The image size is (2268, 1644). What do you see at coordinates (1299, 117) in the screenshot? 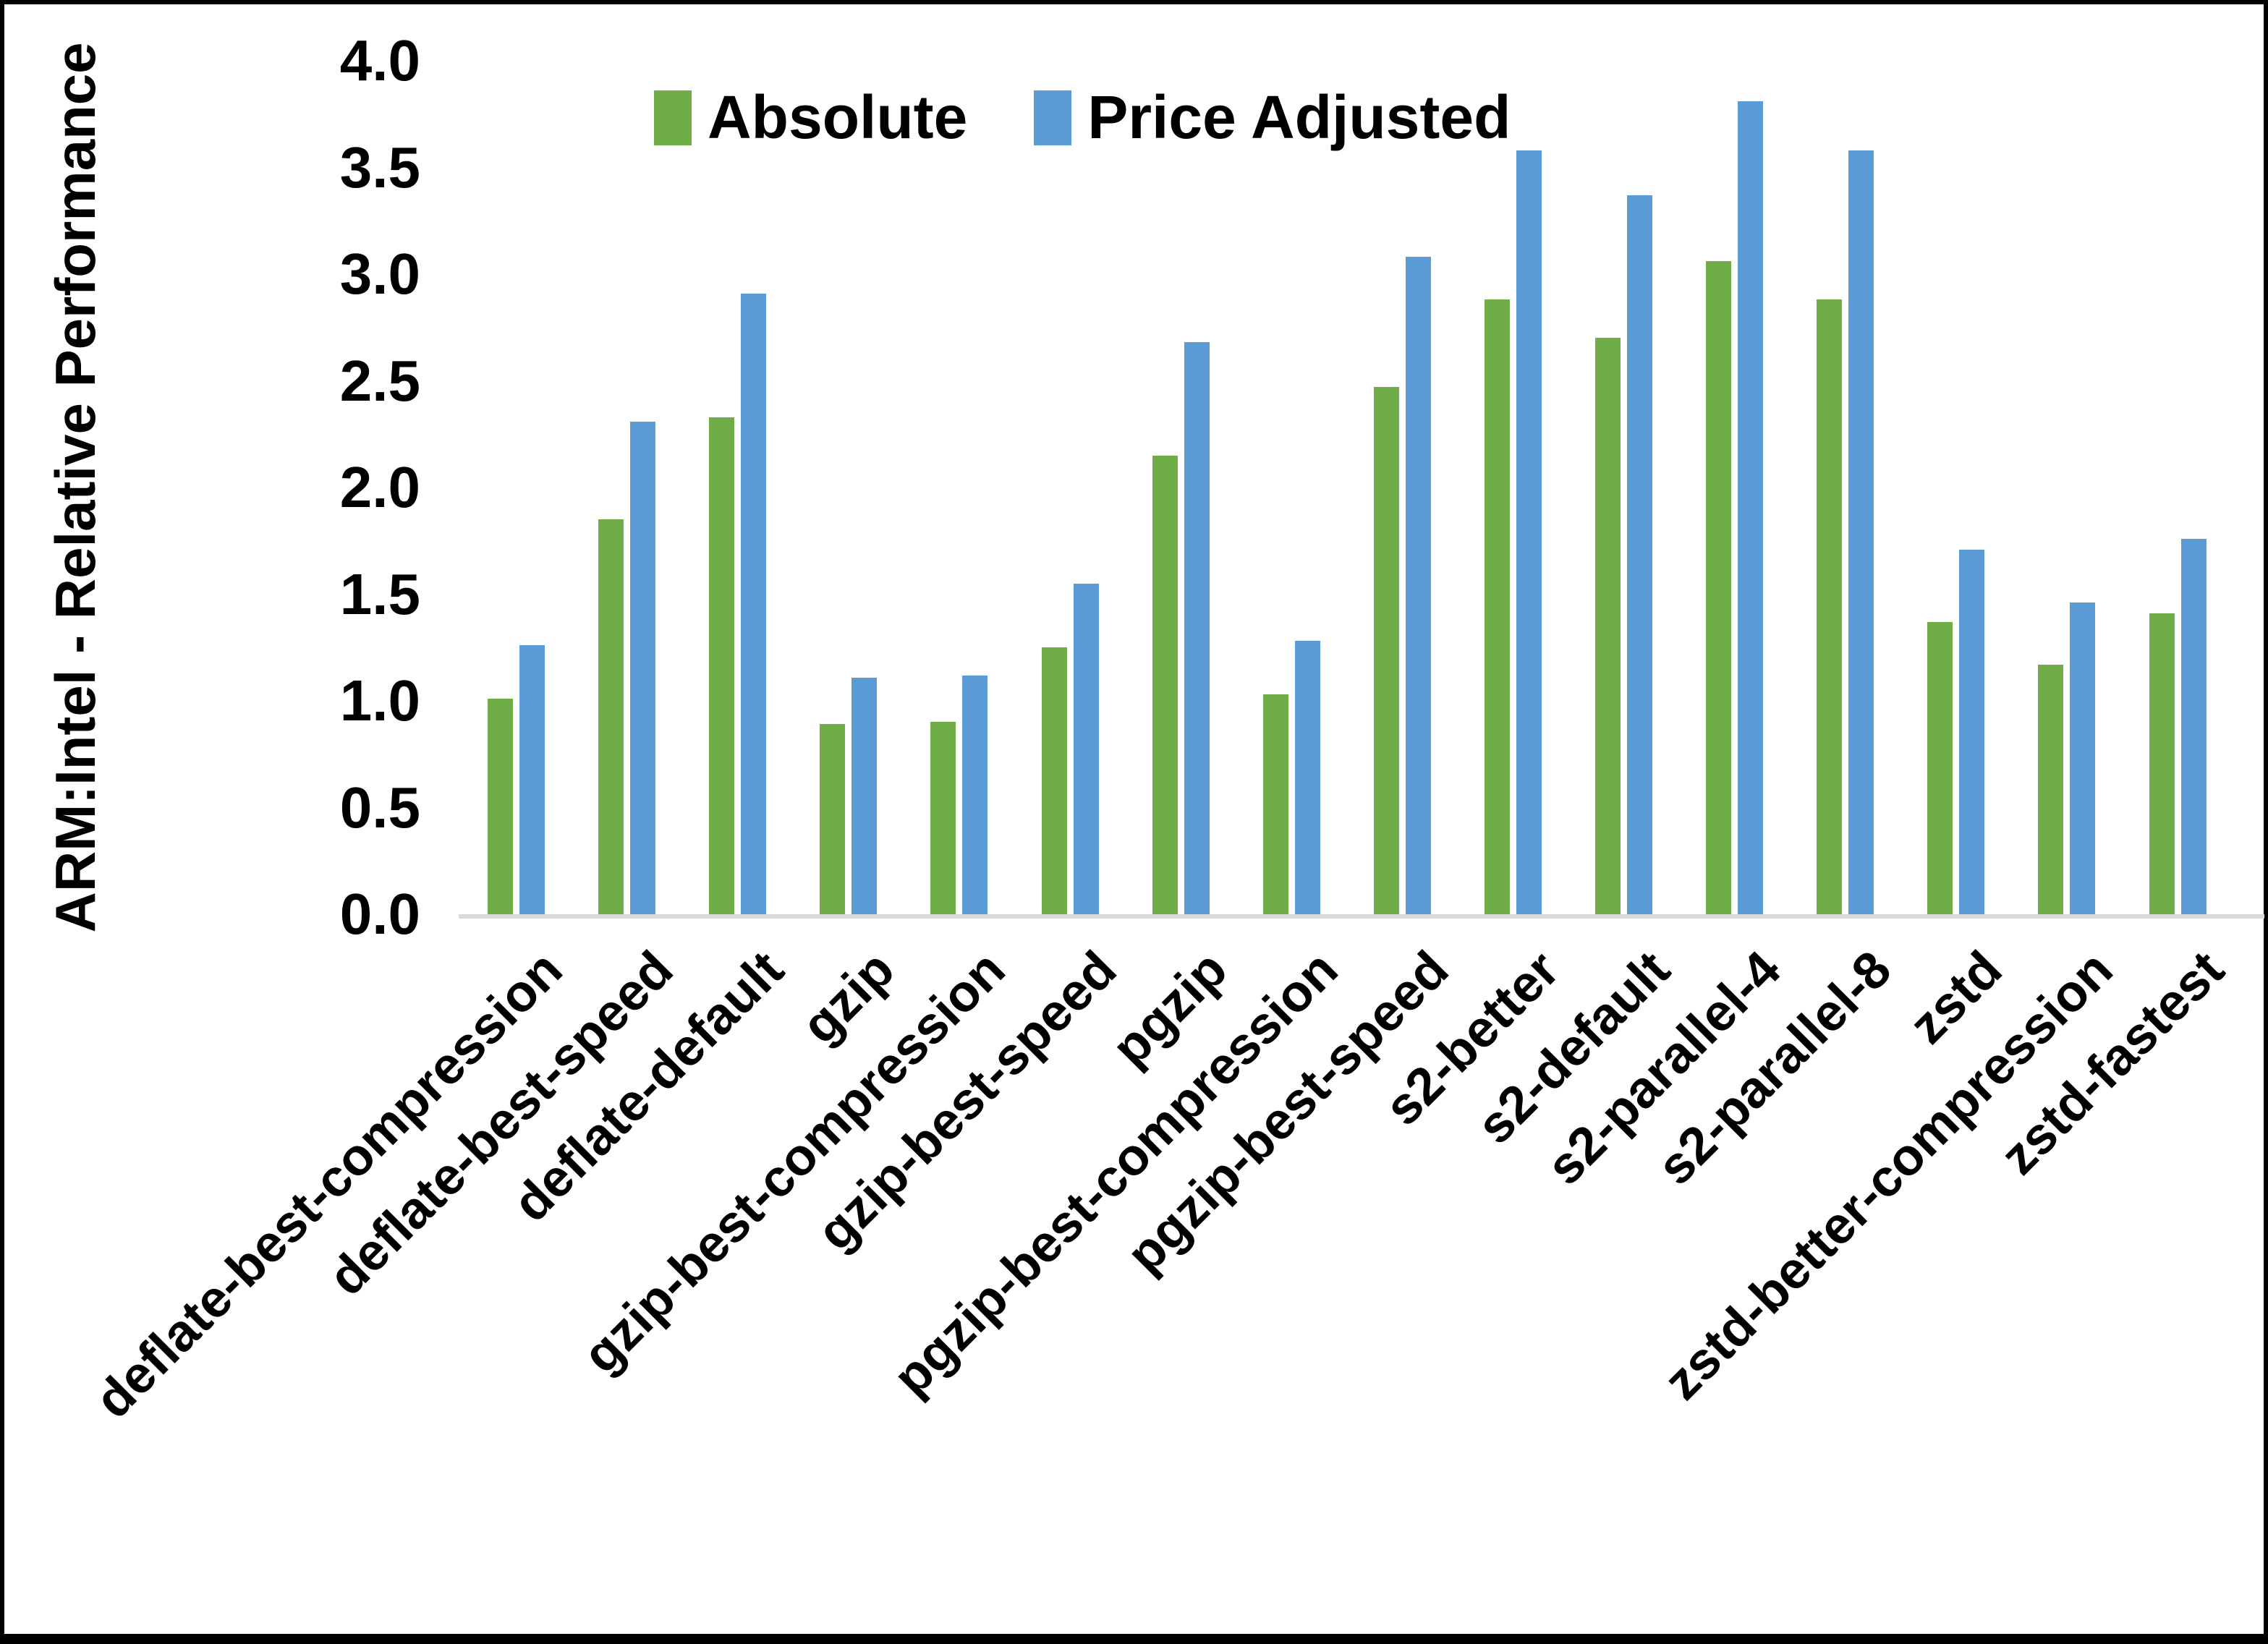
I see `legend-label: Price Adjusted` at bounding box center [1299, 117].